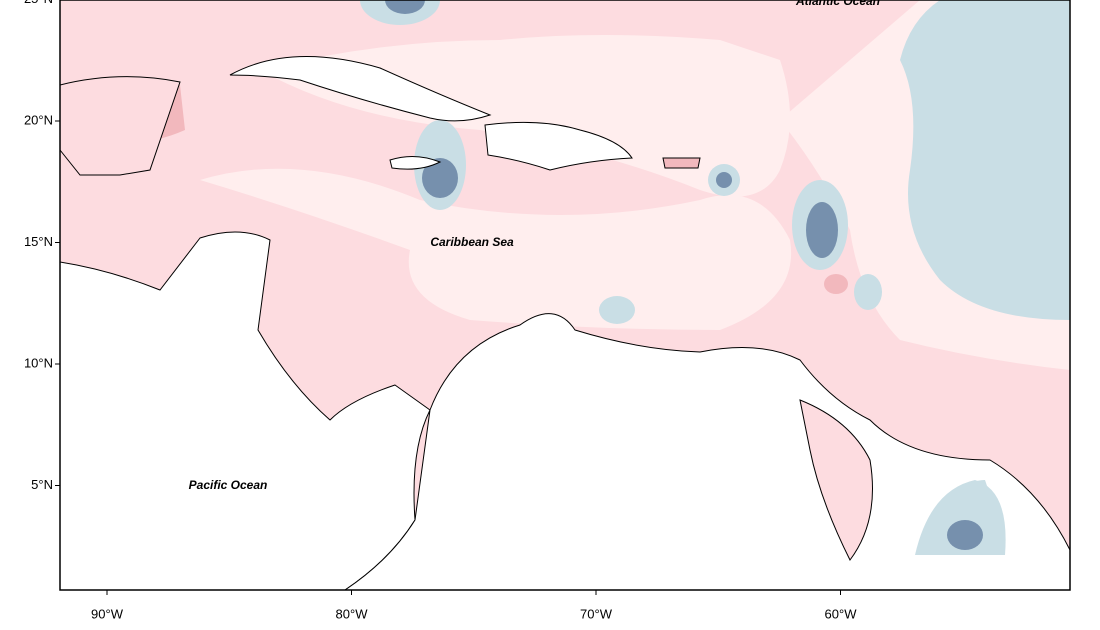 This screenshot has width=1100, height=630. Describe the element at coordinates (38, 241) in the screenshot. I see `lat-tick-label: 15°N` at that location.